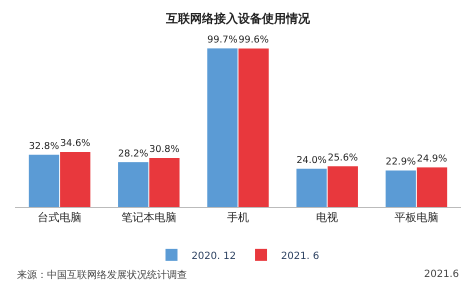 This screenshot has height=282, width=476. Describe the element at coordinates (102, 275) in the screenshot. I see `source-note: 来源：中国互联网络发展状况统计调查` at that location.